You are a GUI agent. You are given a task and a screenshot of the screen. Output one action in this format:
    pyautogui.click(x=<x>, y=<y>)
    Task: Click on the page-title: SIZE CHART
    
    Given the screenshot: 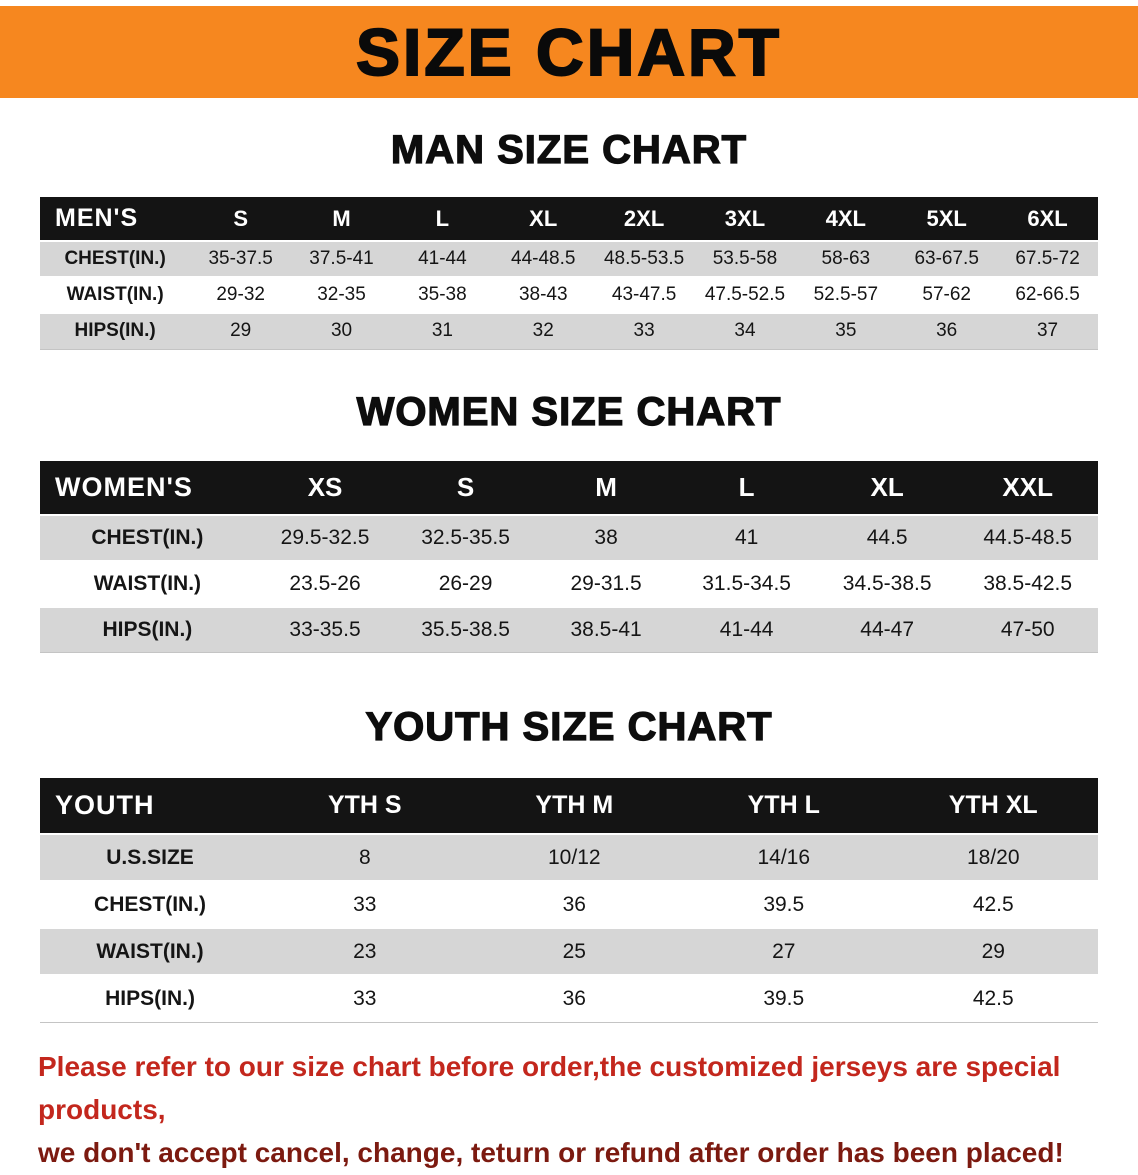 What is the action you would take?
    pyautogui.click(x=568, y=52)
    